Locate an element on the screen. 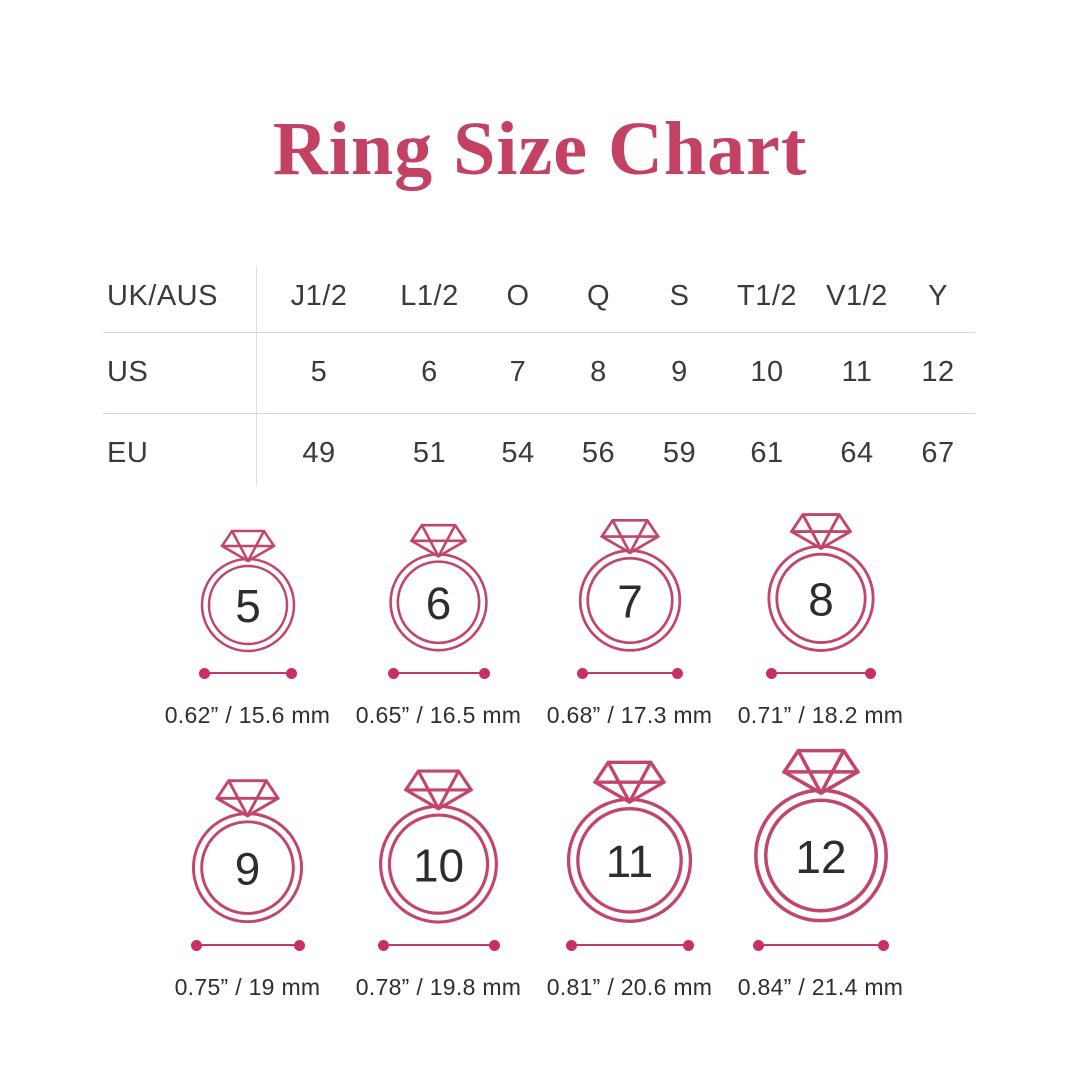 The width and height of the screenshot is (1080, 1080). ring-size-number: 10 is located at coordinates (438, 865).